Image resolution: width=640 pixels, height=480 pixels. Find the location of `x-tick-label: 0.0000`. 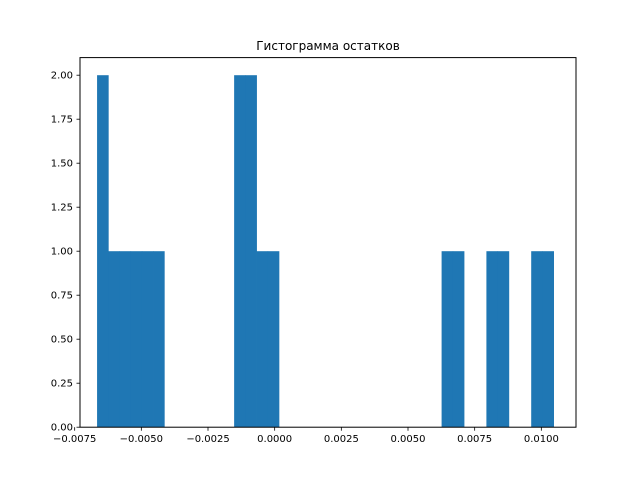

x-tick-label: 0.0000 is located at coordinates (274, 439).